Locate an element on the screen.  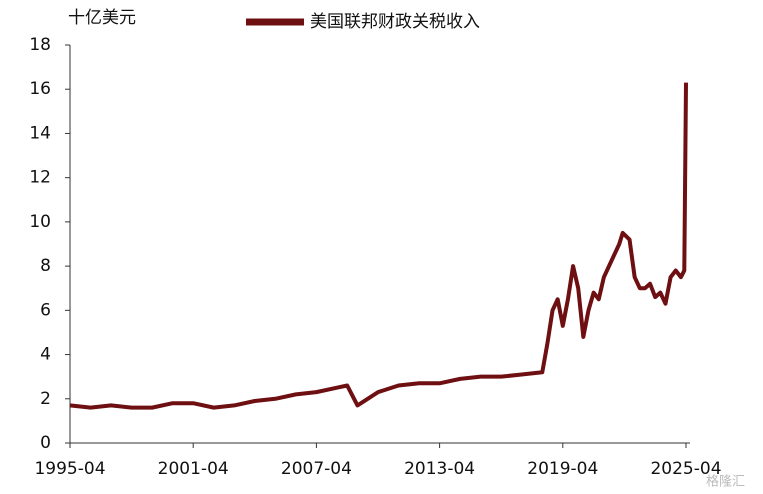
x-tick-label: 2007-04 is located at coordinates (316, 469).